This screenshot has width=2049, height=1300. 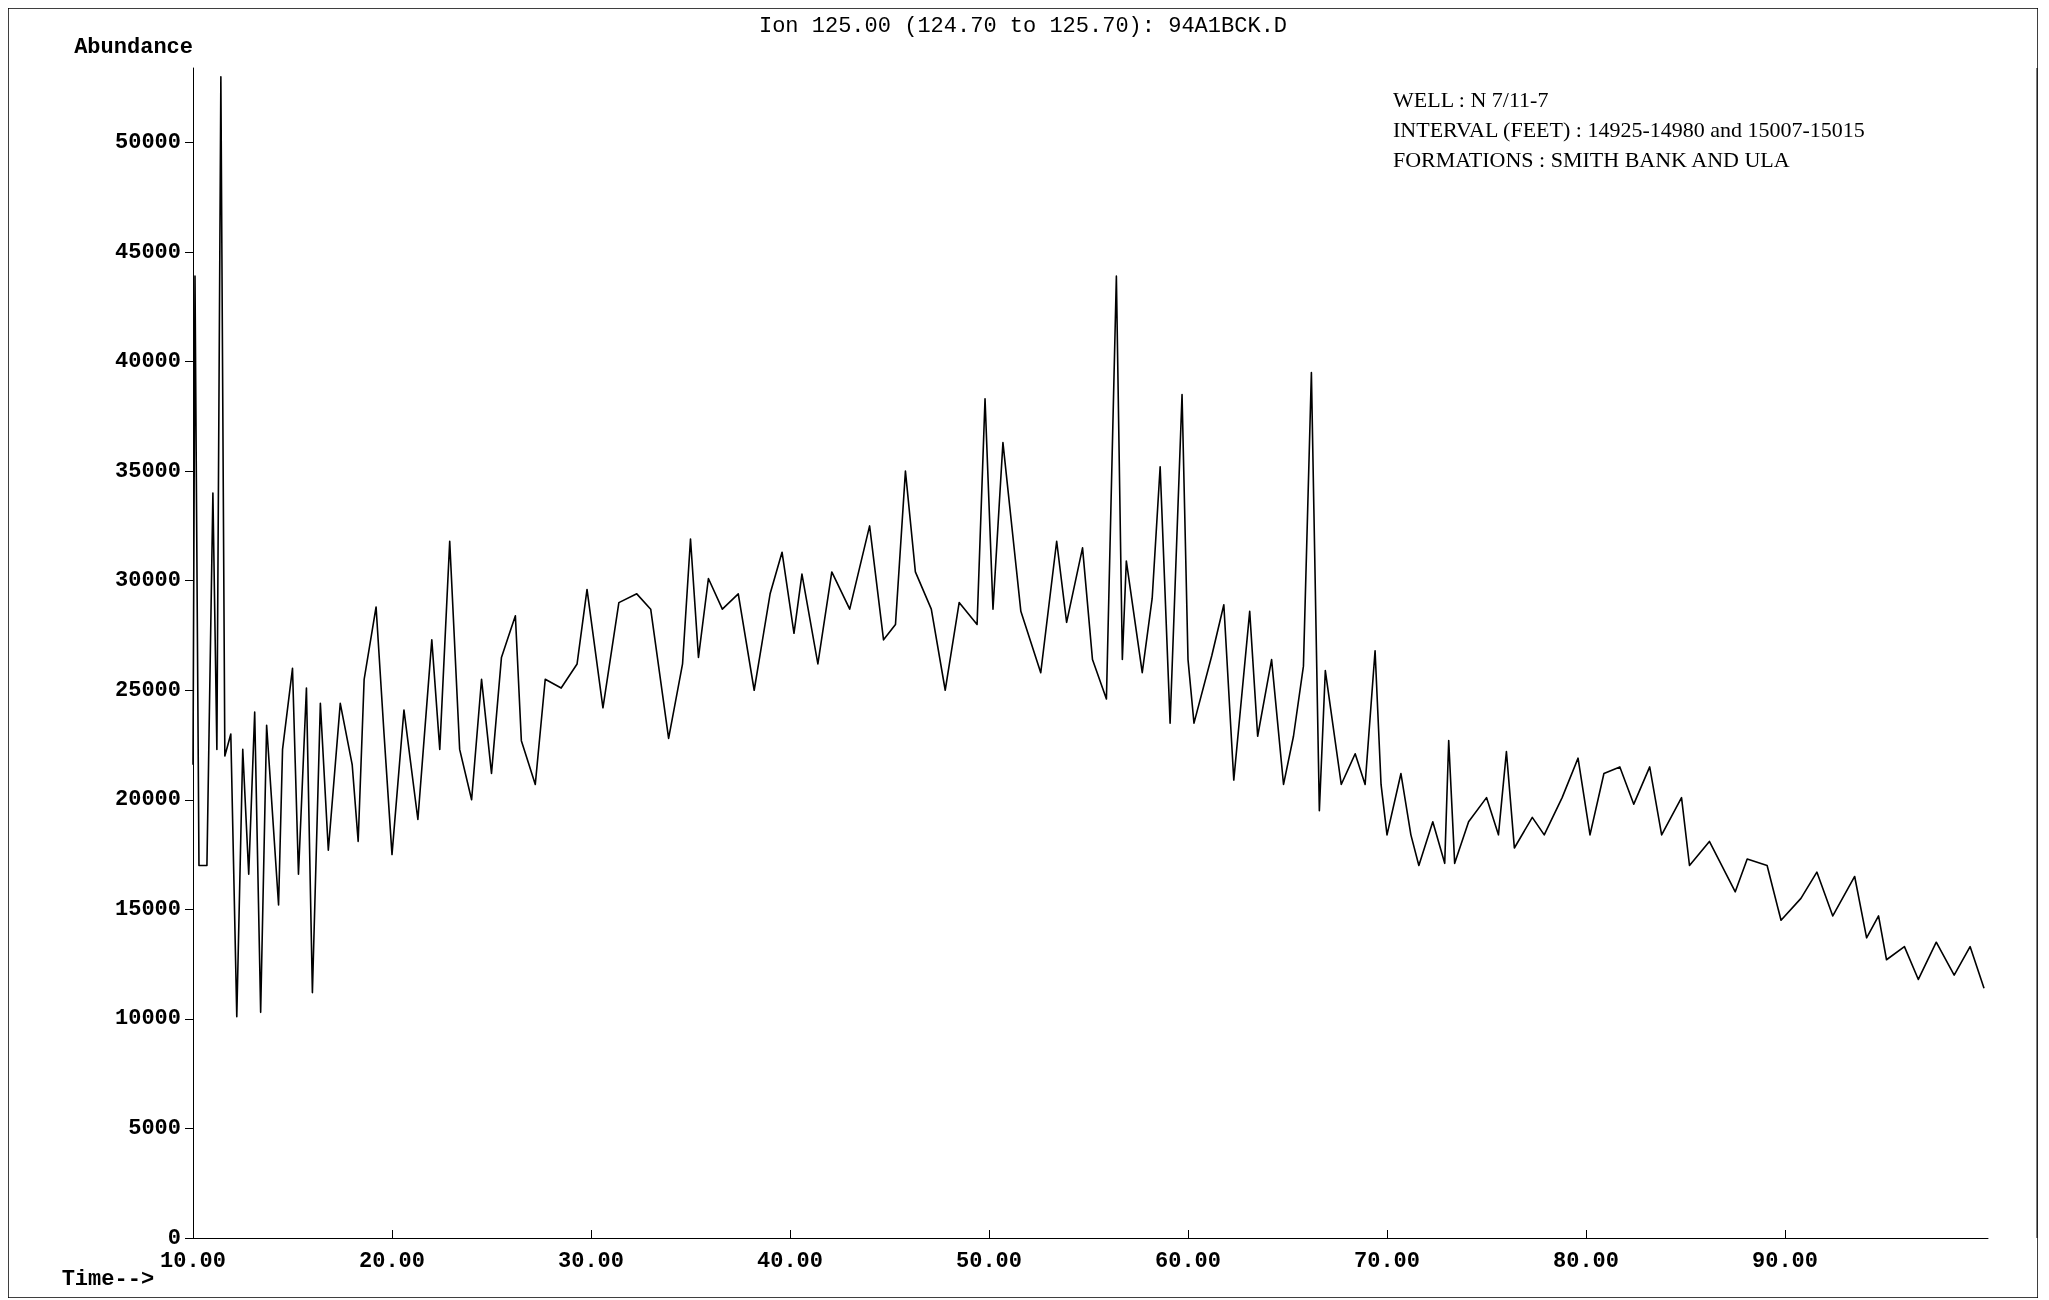 I want to click on x-tick-label: 60.00, so click(x=1188, y=1261).